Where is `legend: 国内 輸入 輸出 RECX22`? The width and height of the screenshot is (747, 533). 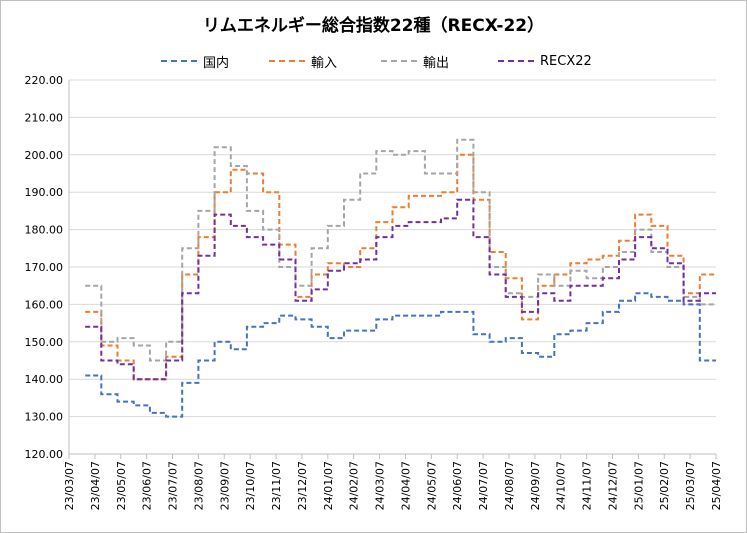 legend: 国内 輸入 輸出 RECX22 is located at coordinates (373, 61).